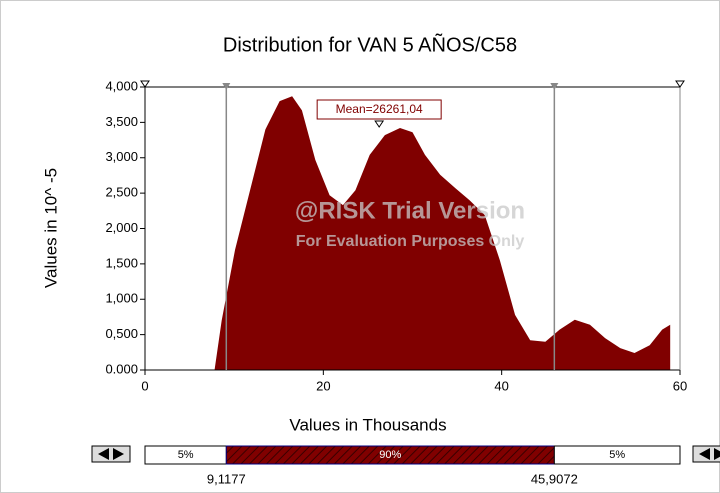 This screenshot has width=720, height=493. I want to click on x-tick-label: 60, so click(680, 385).